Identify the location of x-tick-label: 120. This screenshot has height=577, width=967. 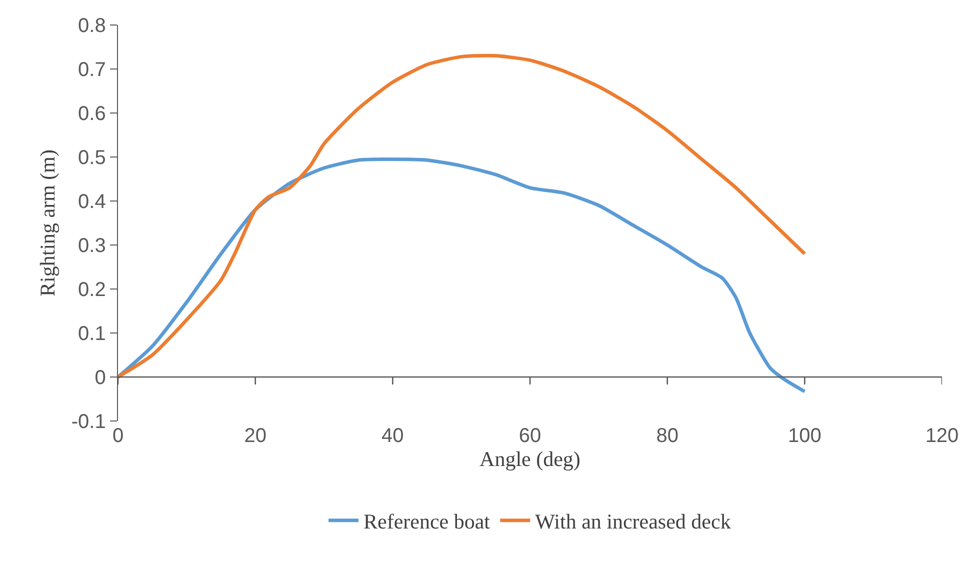
(942, 436).